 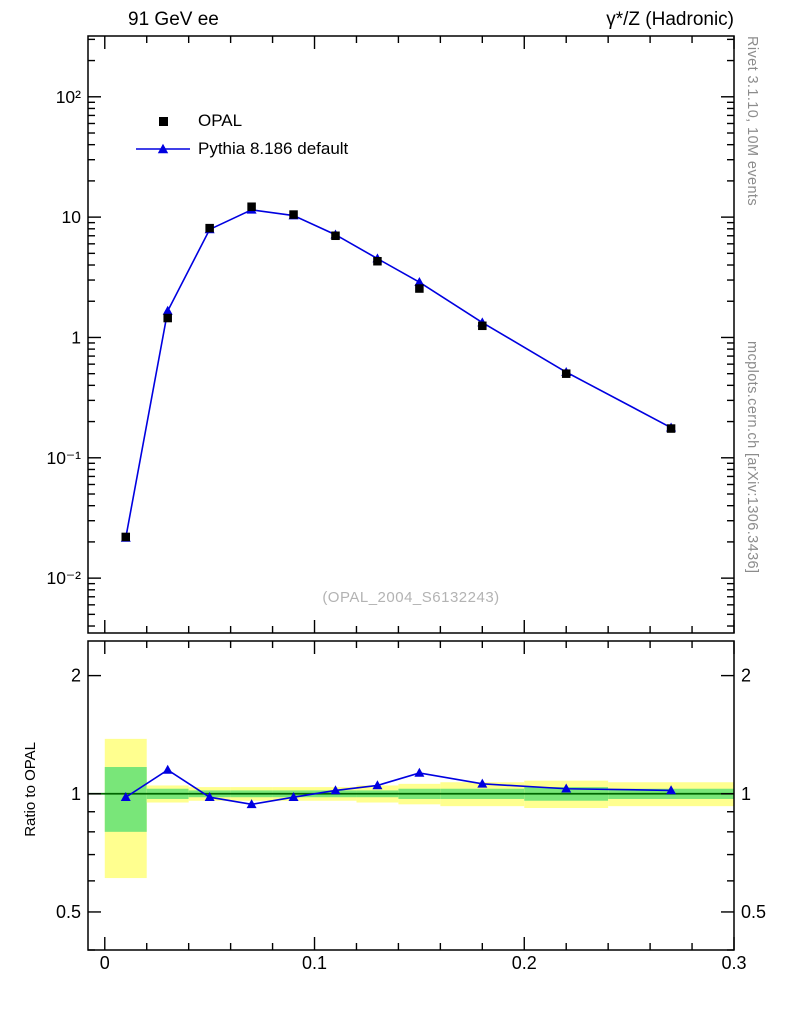 I want to click on legend-item-opal: OPAL, so click(x=241, y=121).